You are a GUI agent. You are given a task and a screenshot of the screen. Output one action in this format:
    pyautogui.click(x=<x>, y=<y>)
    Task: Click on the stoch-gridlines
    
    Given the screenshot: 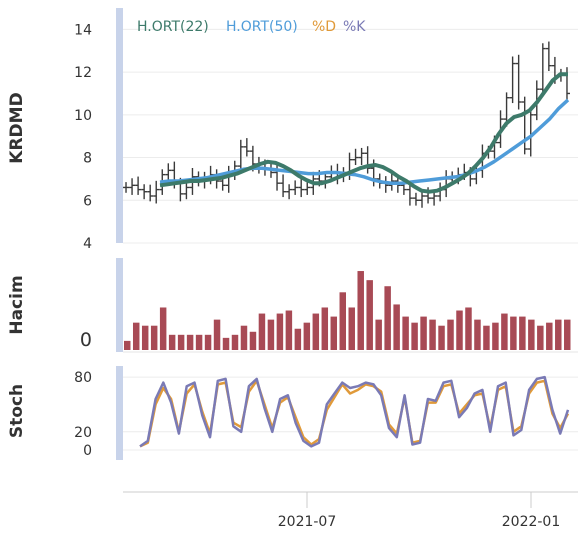 What is the action you would take?
    pyautogui.click(x=350, y=413)
    